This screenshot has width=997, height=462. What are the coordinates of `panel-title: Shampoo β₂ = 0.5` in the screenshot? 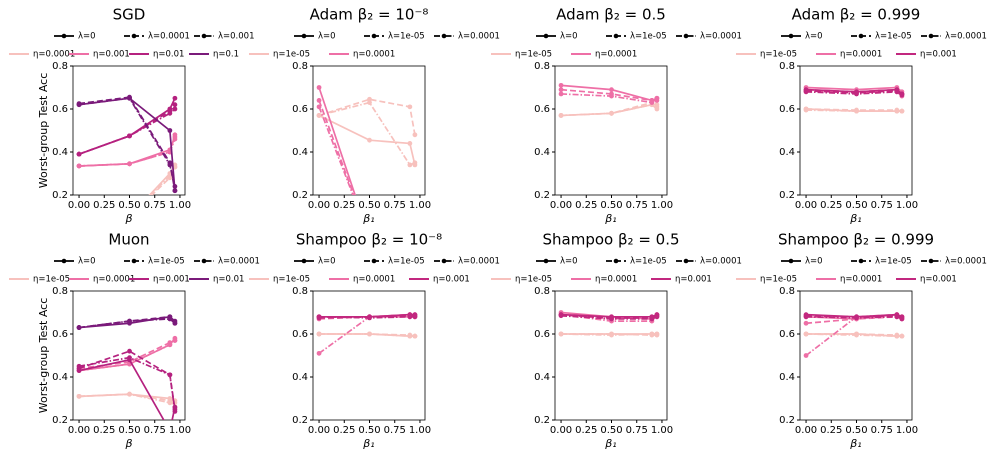 It's located at (610, 240).